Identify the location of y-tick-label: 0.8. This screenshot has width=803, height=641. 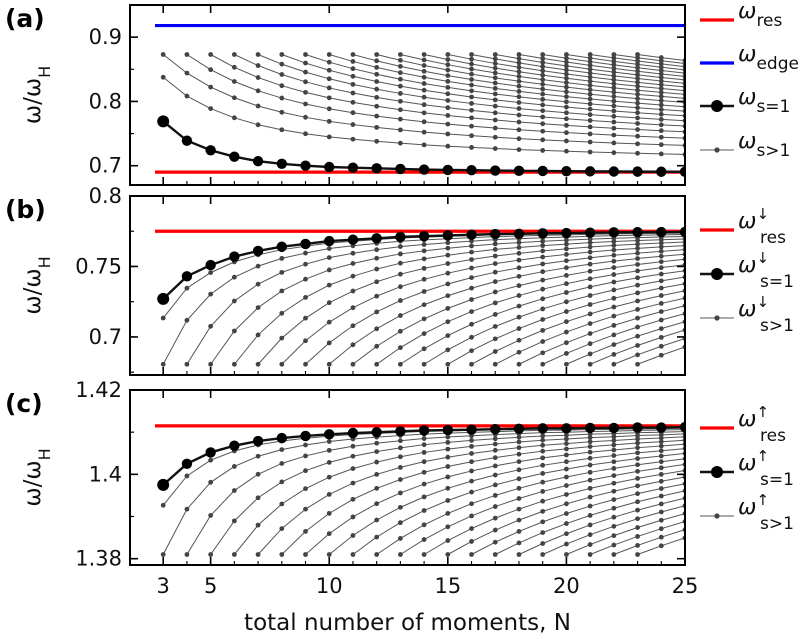
(105, 101).